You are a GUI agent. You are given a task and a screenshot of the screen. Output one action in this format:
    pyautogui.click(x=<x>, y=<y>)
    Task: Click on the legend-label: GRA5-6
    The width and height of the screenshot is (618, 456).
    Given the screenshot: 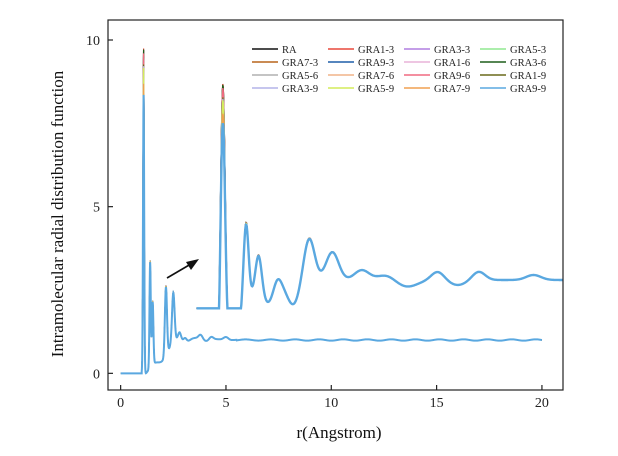 What is the action you would take?
    pyautogui.click(x=300, y=76)
    